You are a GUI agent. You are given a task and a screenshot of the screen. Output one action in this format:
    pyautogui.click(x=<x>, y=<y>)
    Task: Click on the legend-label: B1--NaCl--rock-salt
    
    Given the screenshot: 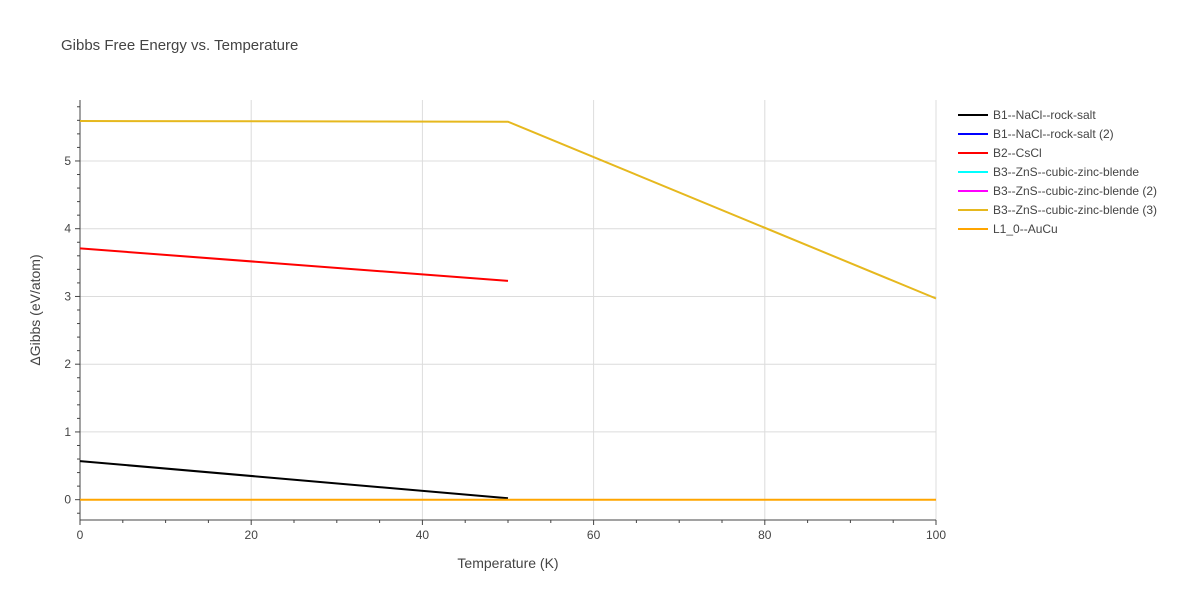 What is the action you would take?
    pyautogui.click(x=1044, y=115)
    